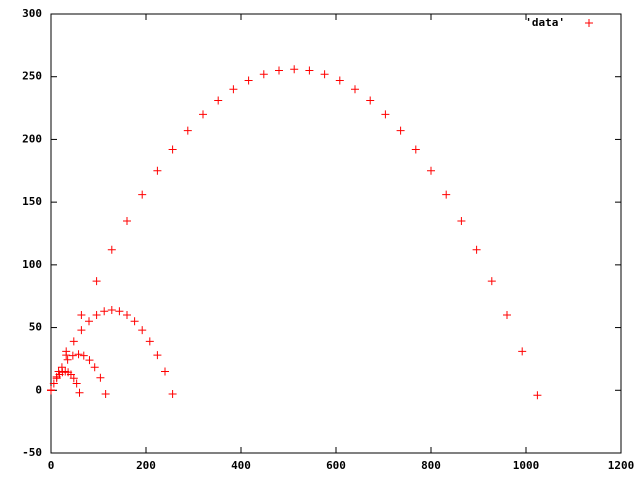 The height and width of the screenshot is (480, 640). I want to click on x-tick-label: 1200, so click(621, 465).